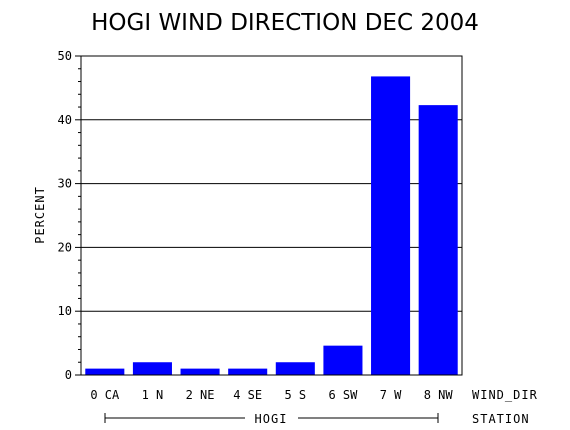 This screenshot has width=570, height=430. Describe the element at coordinates (65, 311) in the screenshot. I see `y-tick-label: 10` at that location.